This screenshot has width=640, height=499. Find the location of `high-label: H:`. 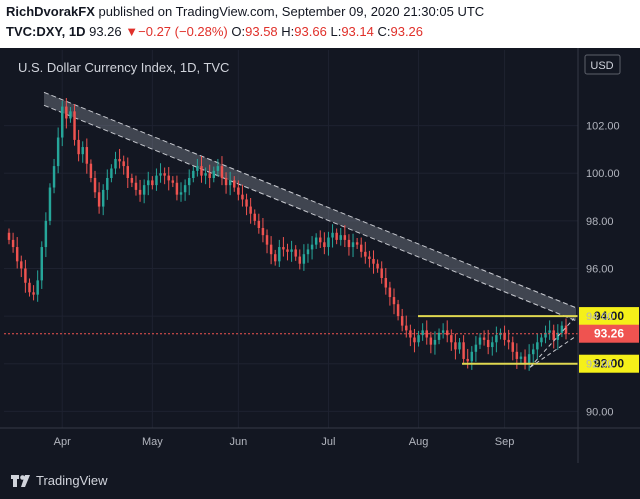

high-label: H: is located at coordinates (288, 31).